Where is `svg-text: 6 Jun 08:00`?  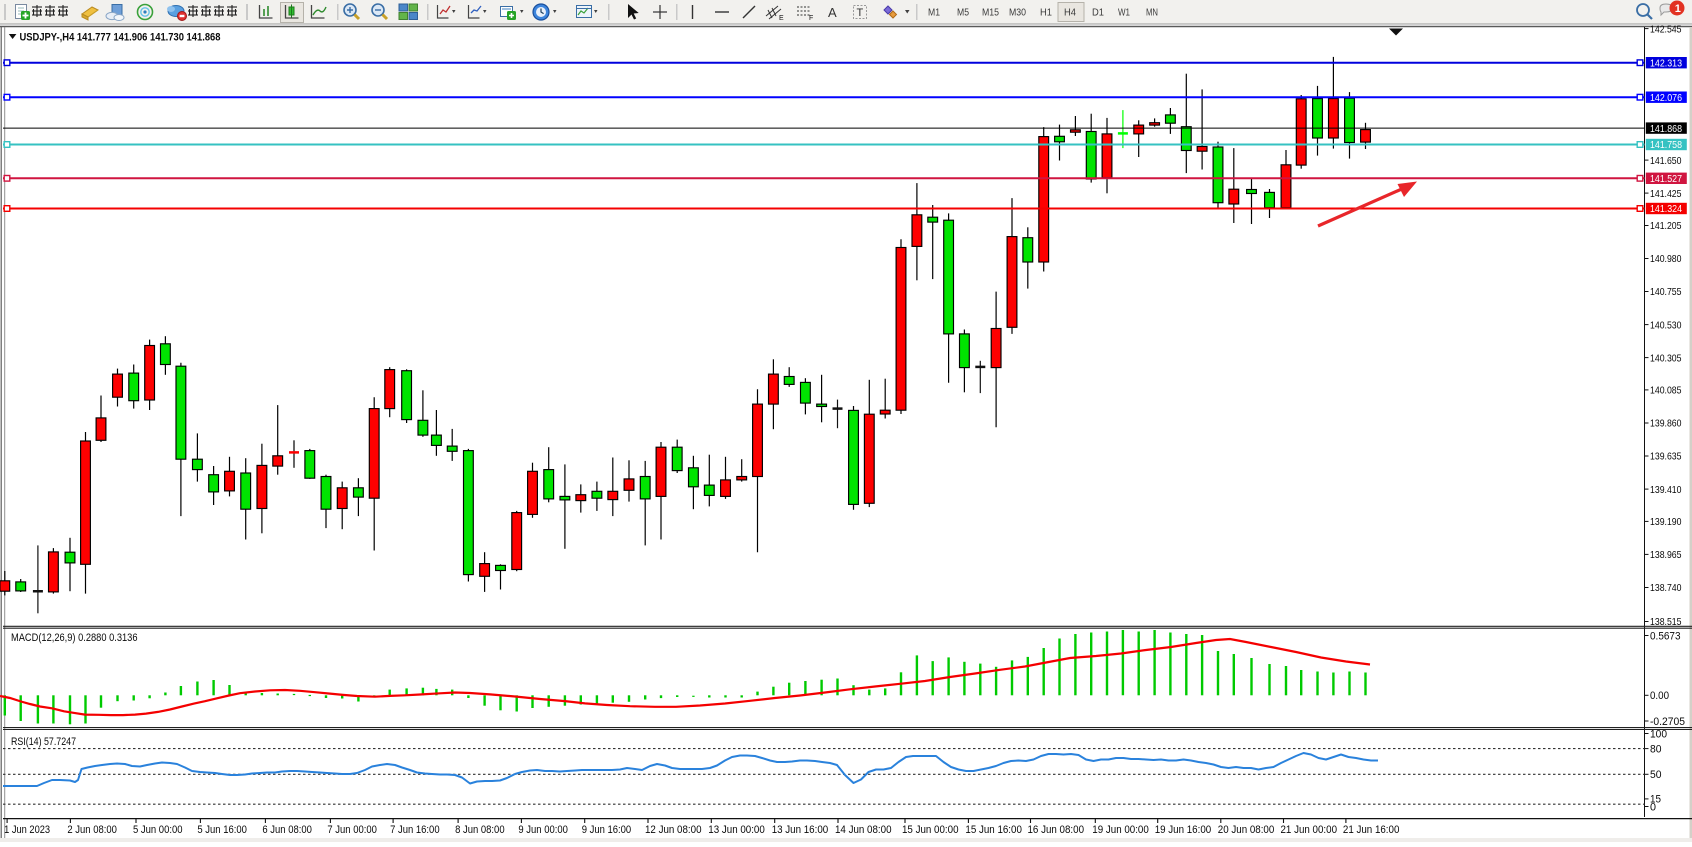
svg-text: 6 Jun 08:00 is located at coordinates (287, 830).